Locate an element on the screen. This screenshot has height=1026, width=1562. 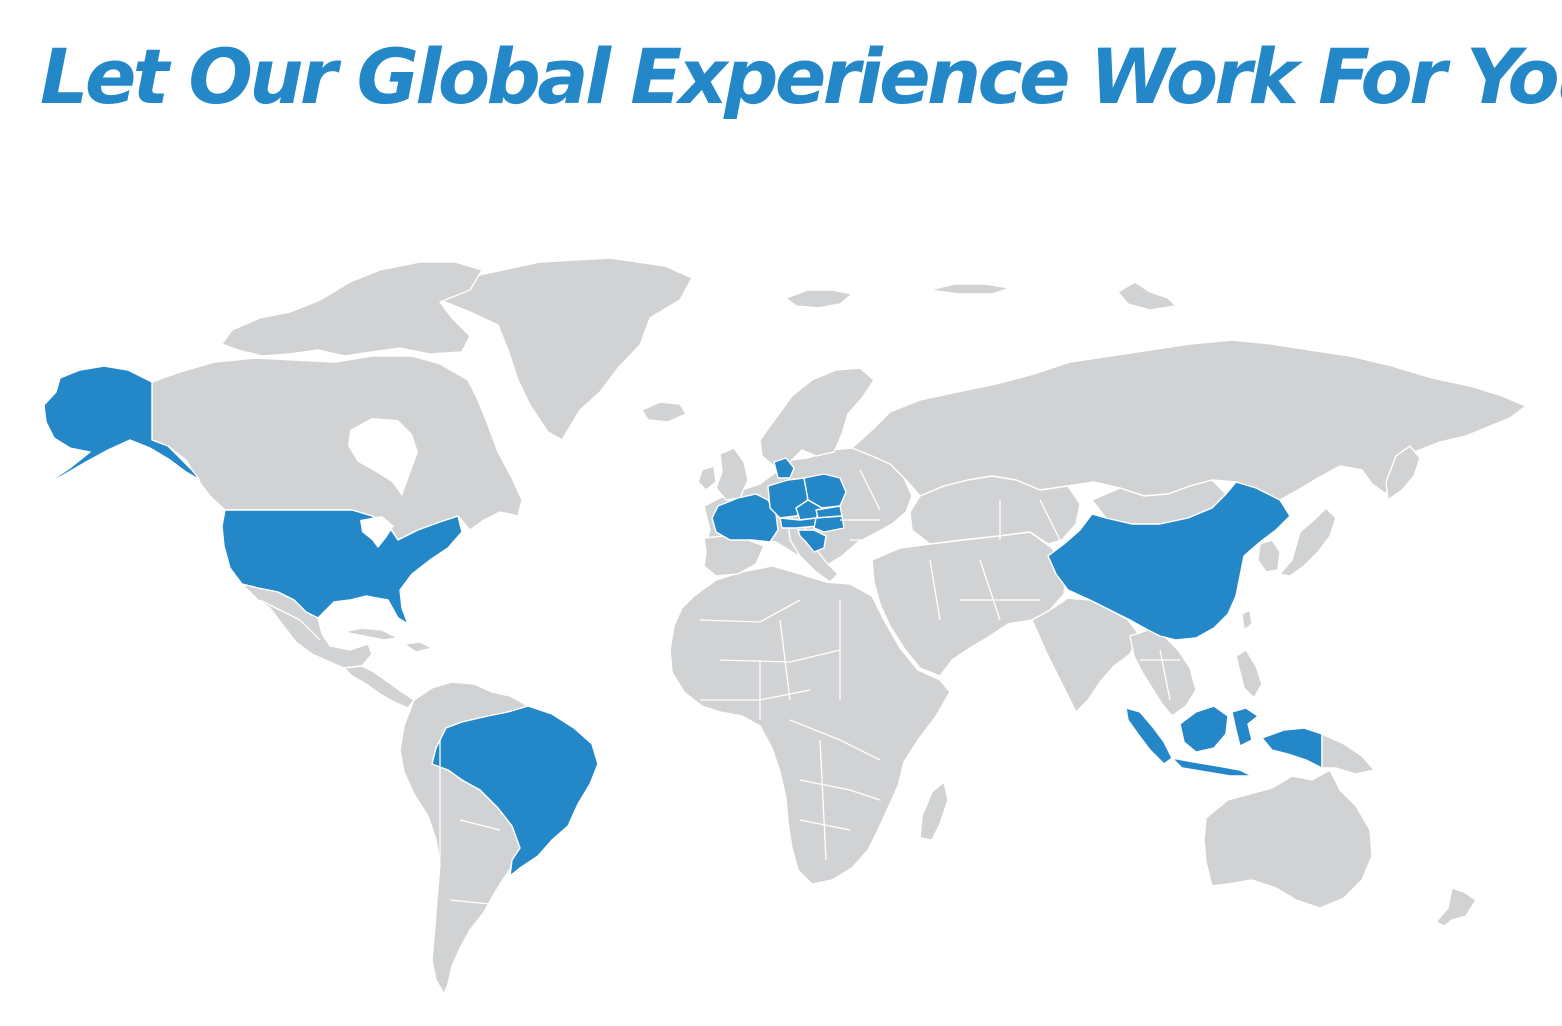
india is located at coordinates (1086, 655).